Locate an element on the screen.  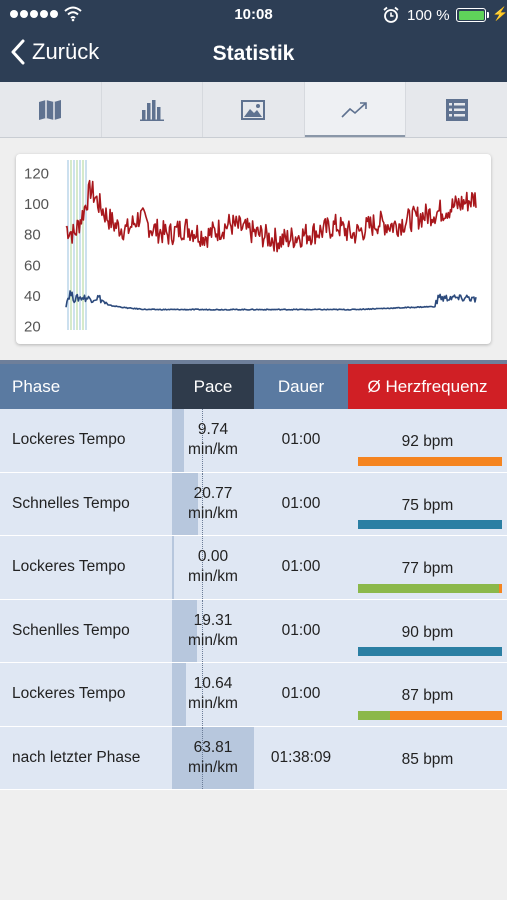
tab-bar is located at coordinates (253, 110).